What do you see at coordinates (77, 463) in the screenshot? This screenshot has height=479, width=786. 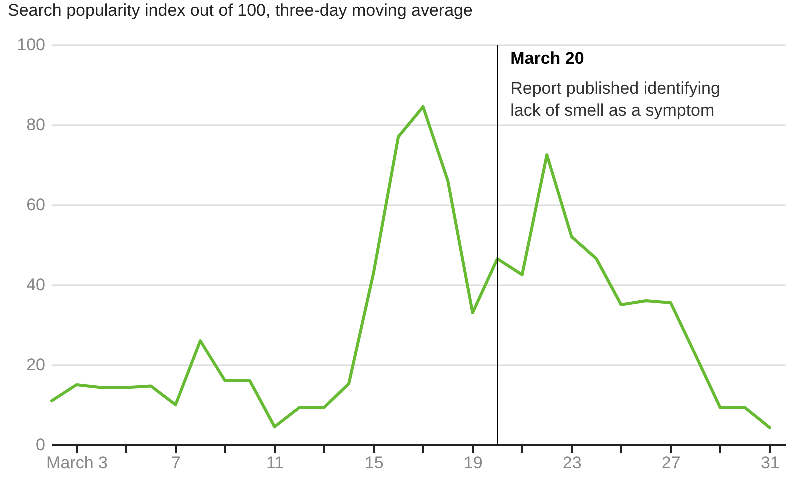 I see `x-tick-label: March 3` at bounding box center [77, 463].